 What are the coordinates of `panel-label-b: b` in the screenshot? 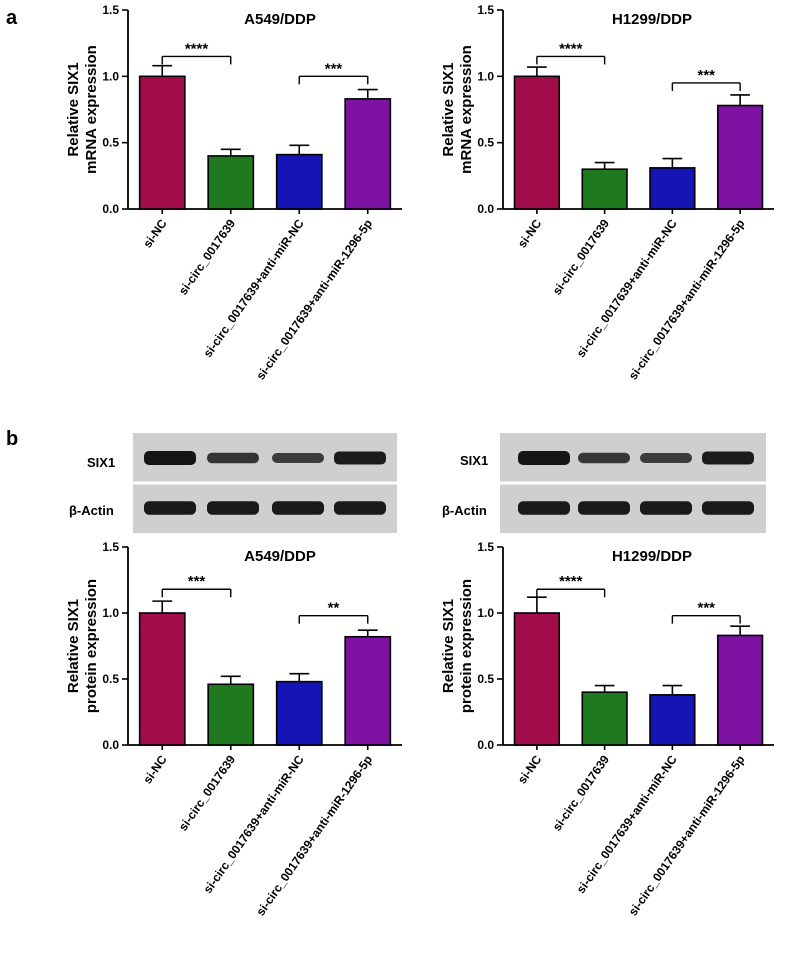 It's located at (12, 439).